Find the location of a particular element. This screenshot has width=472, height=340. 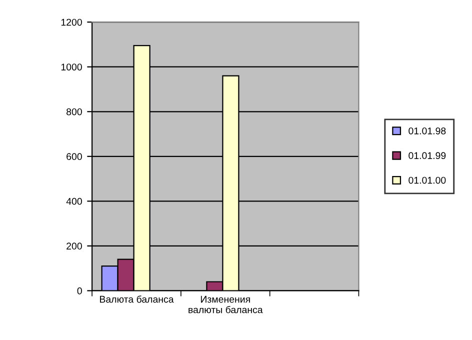

legend-label: 01.01.99 is located at coordinates (427, 156).